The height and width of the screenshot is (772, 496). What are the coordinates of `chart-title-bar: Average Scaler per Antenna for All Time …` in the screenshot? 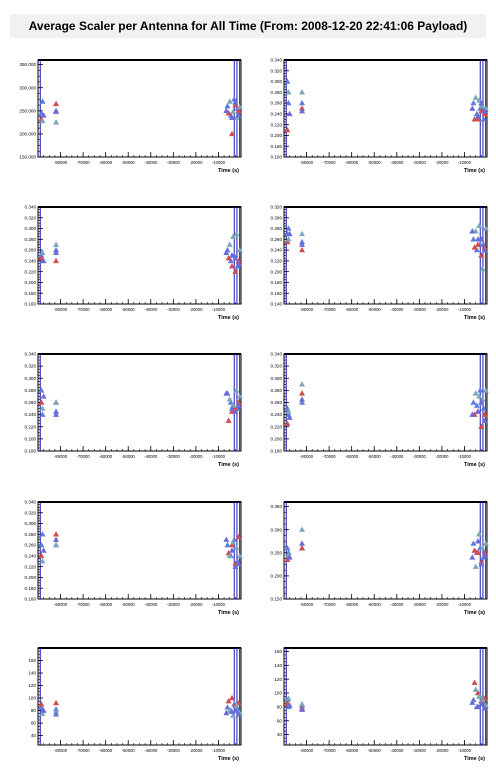 It's located at (248, 26).